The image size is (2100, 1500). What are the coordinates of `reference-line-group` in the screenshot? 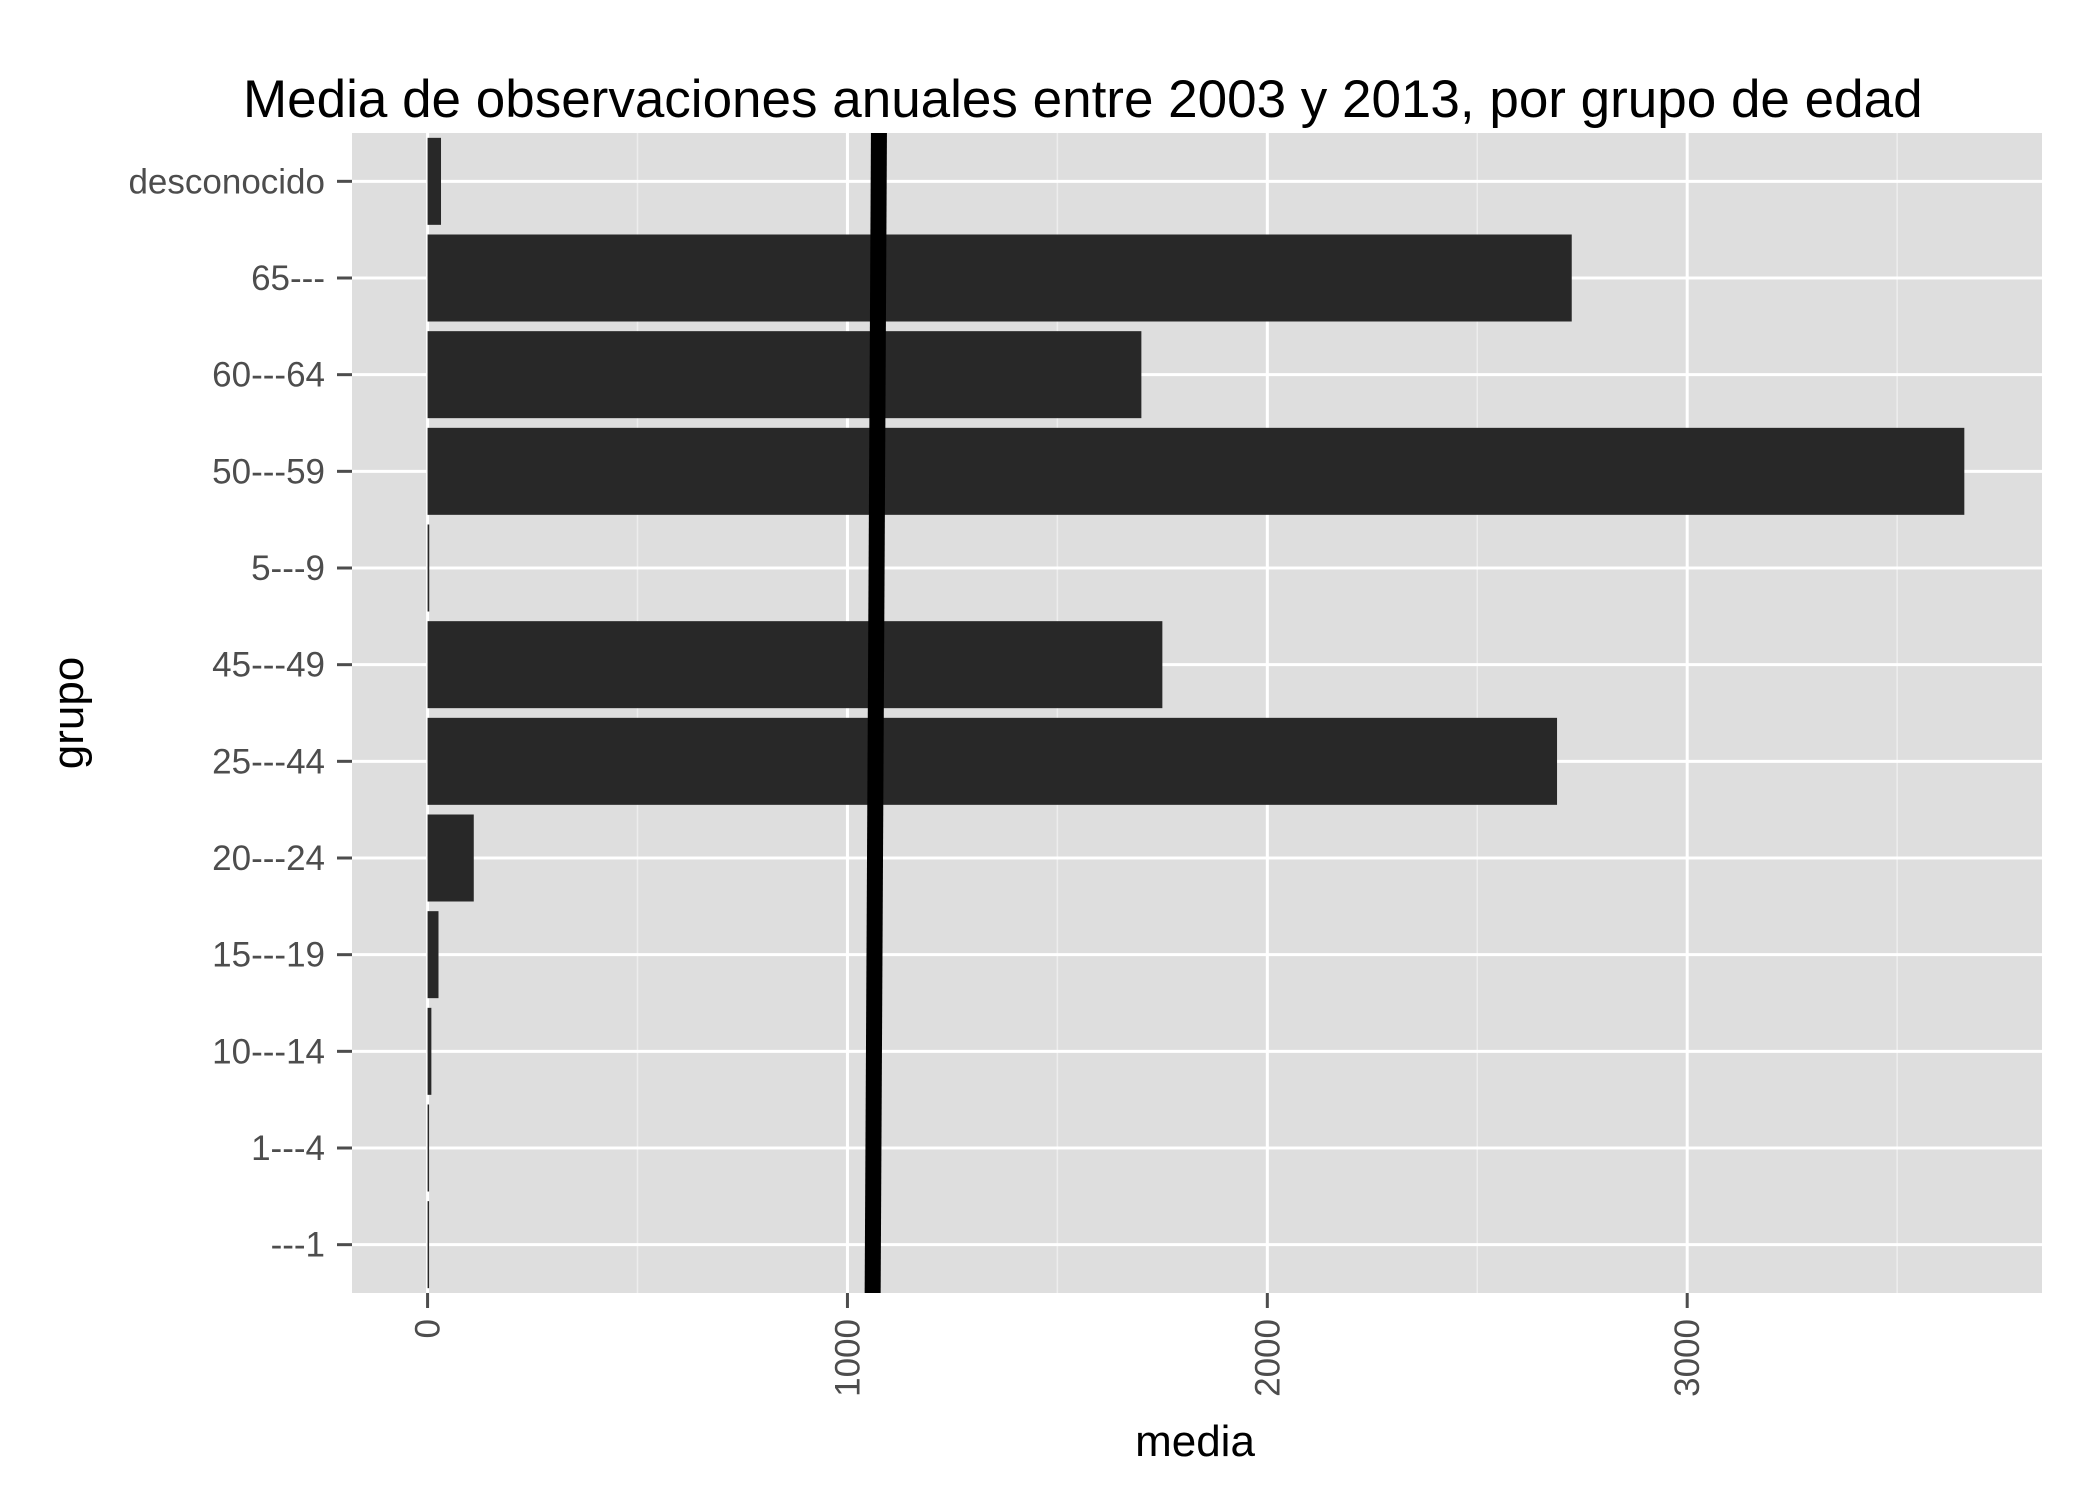 It's located at (875, 713).